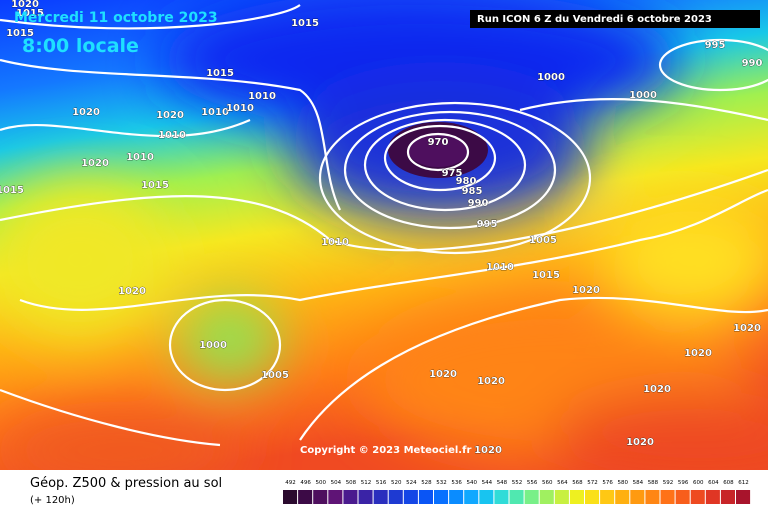 The image size is (768, 512). What do you see at coordinates (472, 483) in the screenshot?
I see `legend-tick: 540` at bounding box center [472, 483].